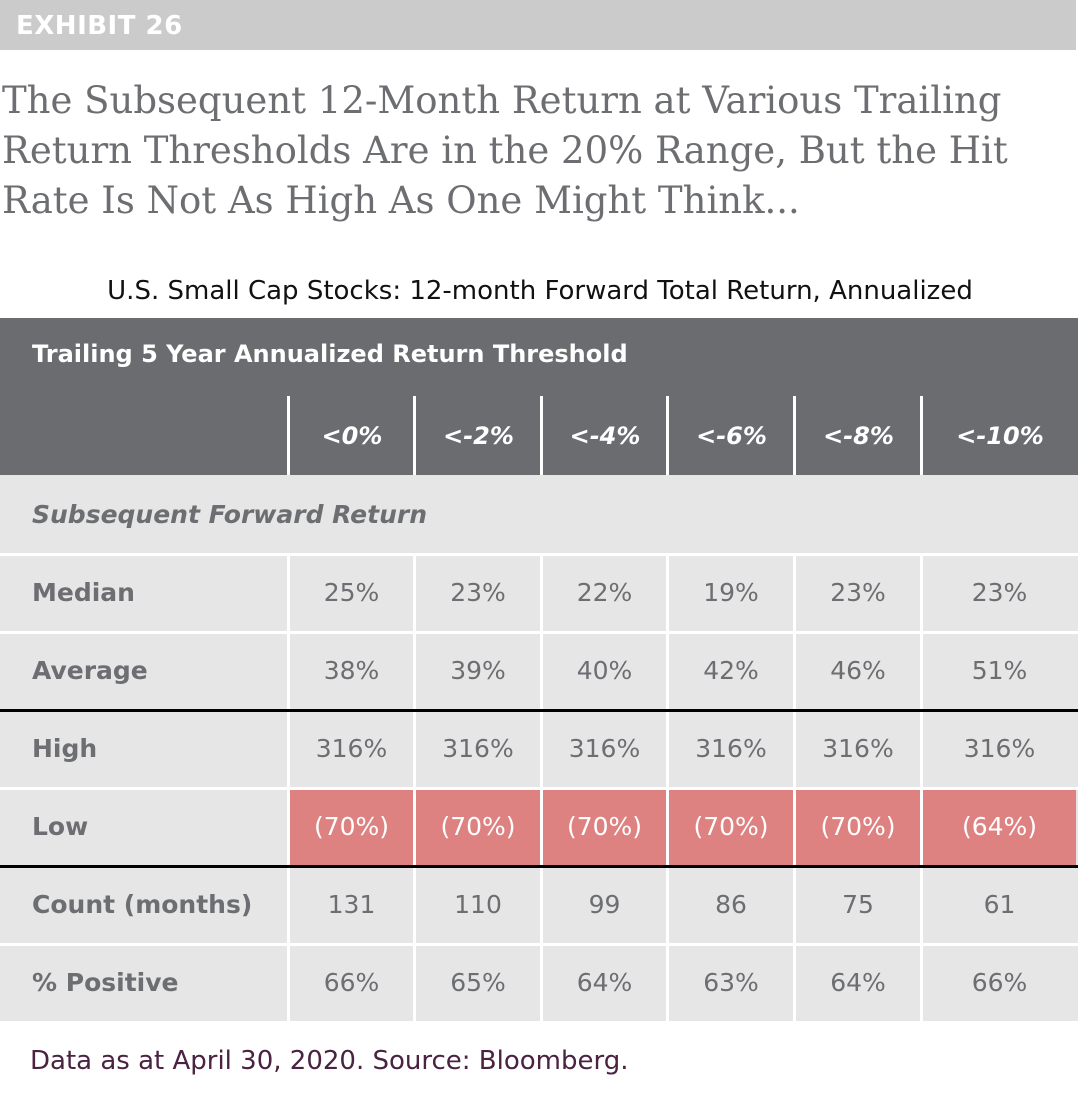 The image size is (1080, 1098). Describe the element at coordinates (351, 670) in the screenshot. I see `table-cell: 38%` at that location.